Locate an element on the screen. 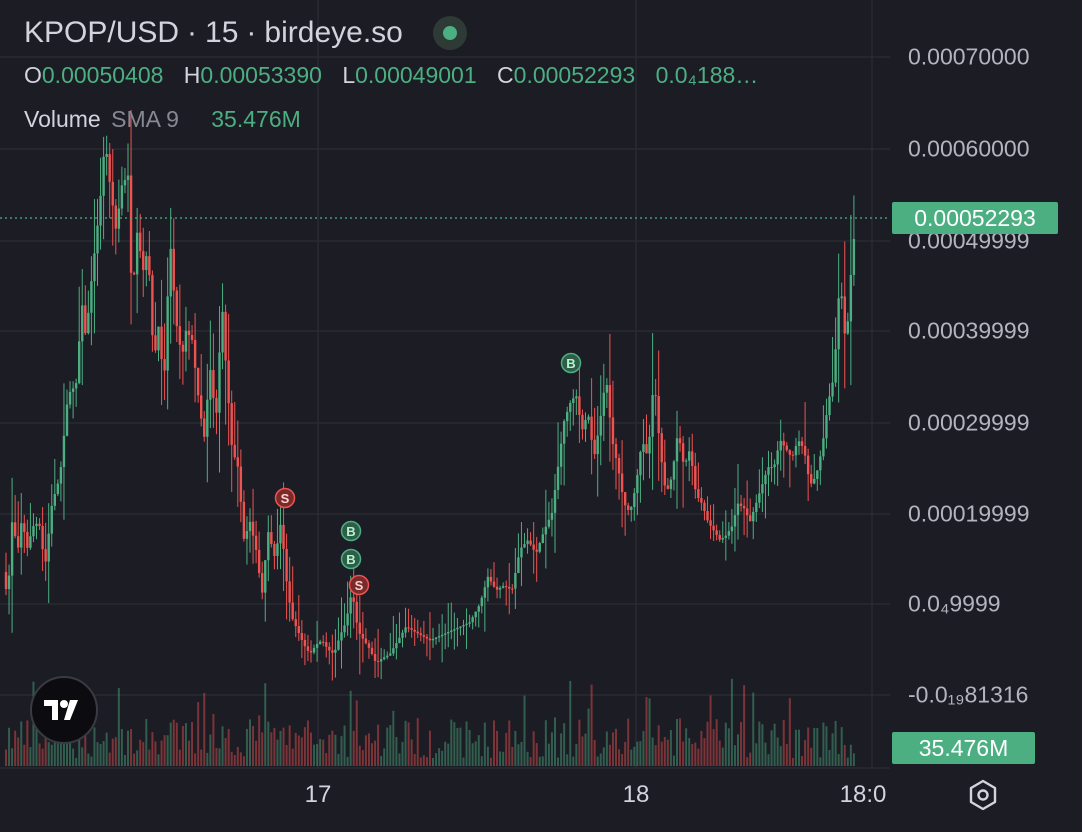  symbol-label: KPOP/USD is located at coordinates (102, 32).